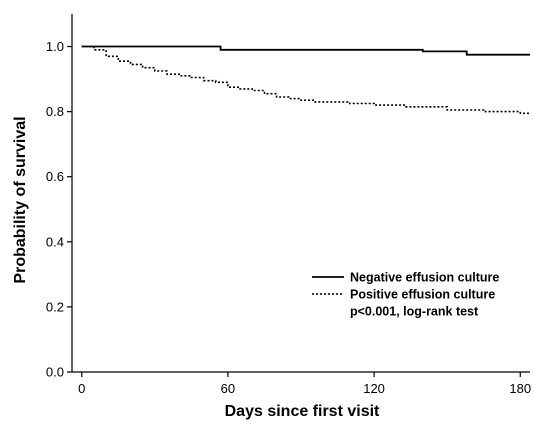 The height and width of the screenshot is (429, 534). What do you see at coordinates (305, 50) in the screenshot?
I see `series-line-negative-culture` at bounding box center [305, 50].